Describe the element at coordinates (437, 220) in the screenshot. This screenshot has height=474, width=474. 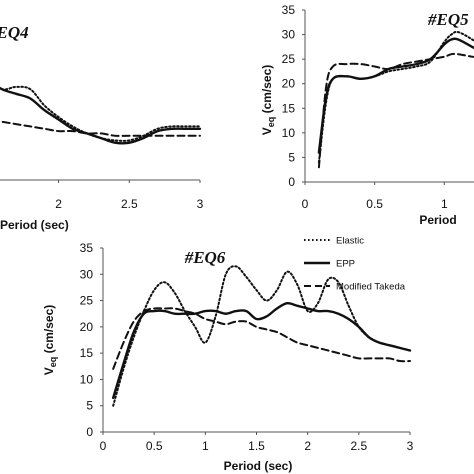
I see `x-axis-label: Period` at that location.